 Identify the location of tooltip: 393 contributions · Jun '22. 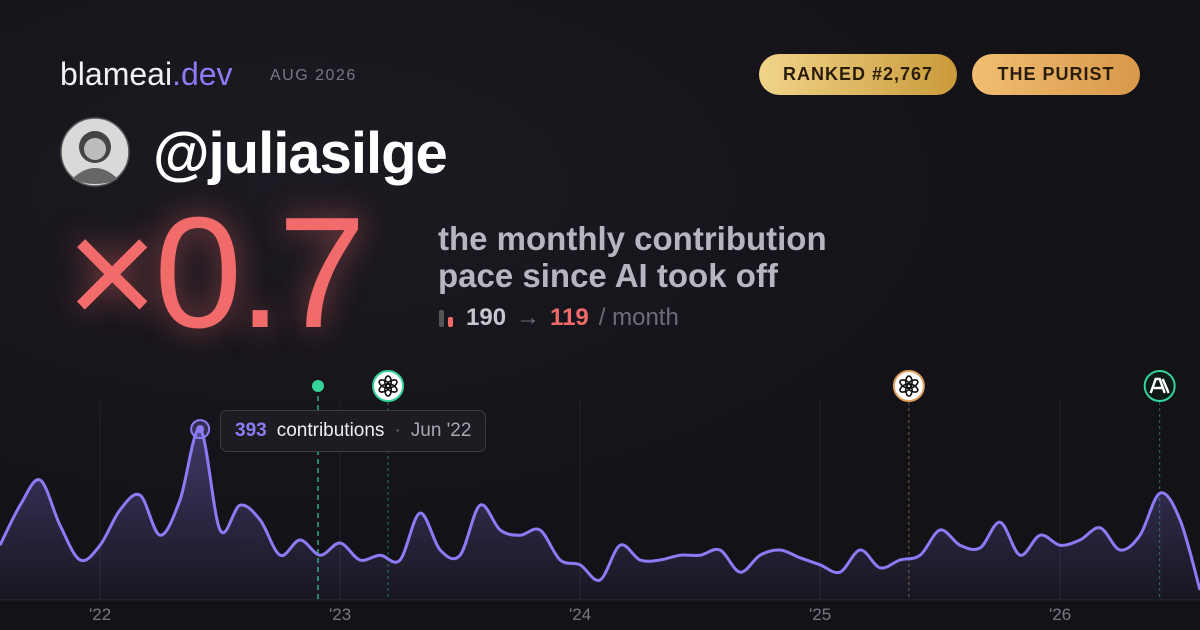
(353, 431).